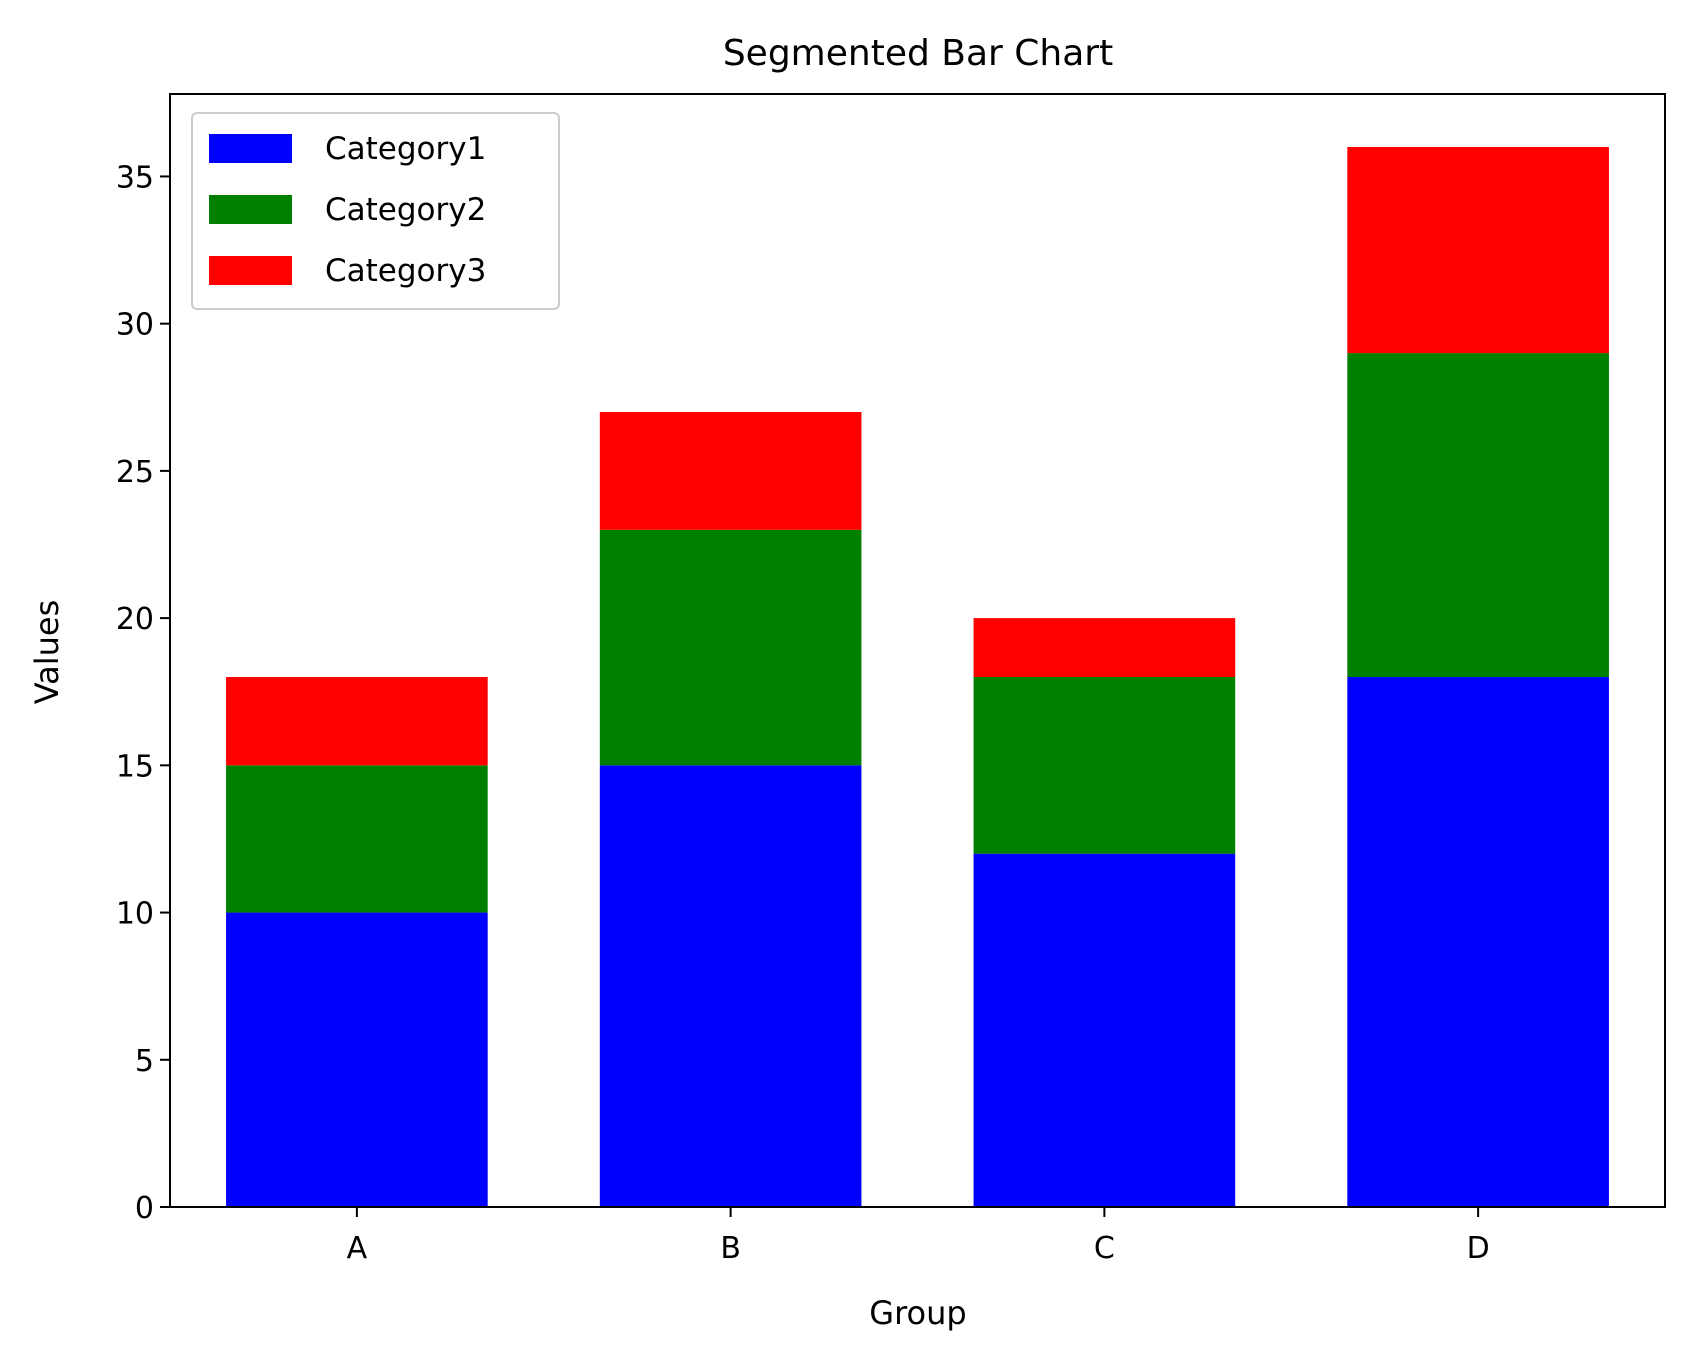  Describe the element at coordinates (135, 177) in the screenshot. I see `y-tick-label: 35` at that location.